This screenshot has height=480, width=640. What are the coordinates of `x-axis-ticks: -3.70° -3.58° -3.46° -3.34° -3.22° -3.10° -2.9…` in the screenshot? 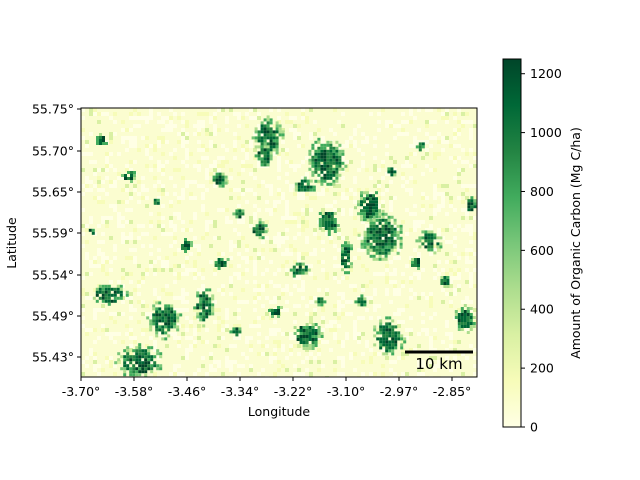 It's located at (267, 388).